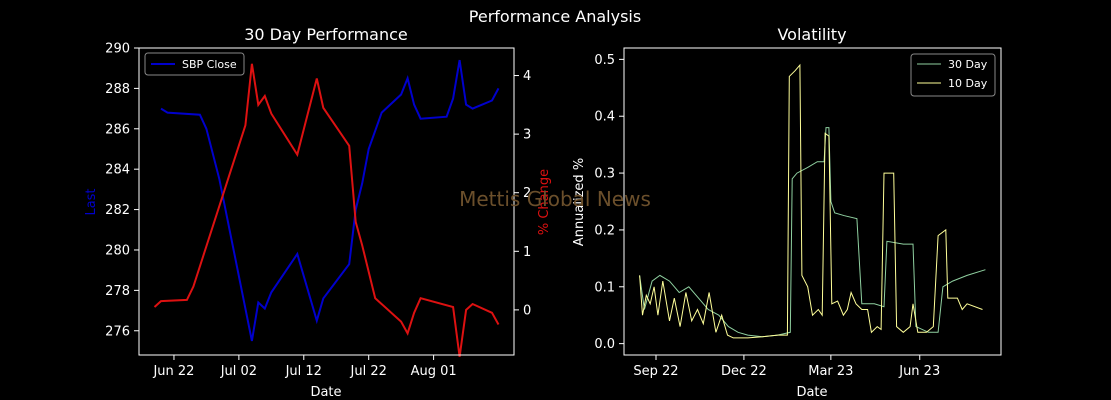 The height and width of the screenshot is (400, 1111). What do you see at coordinates (953, 75) in the screenshot?
I see `volatility-legend: 30 Day 10 Day` at bounding box center [953, 75].